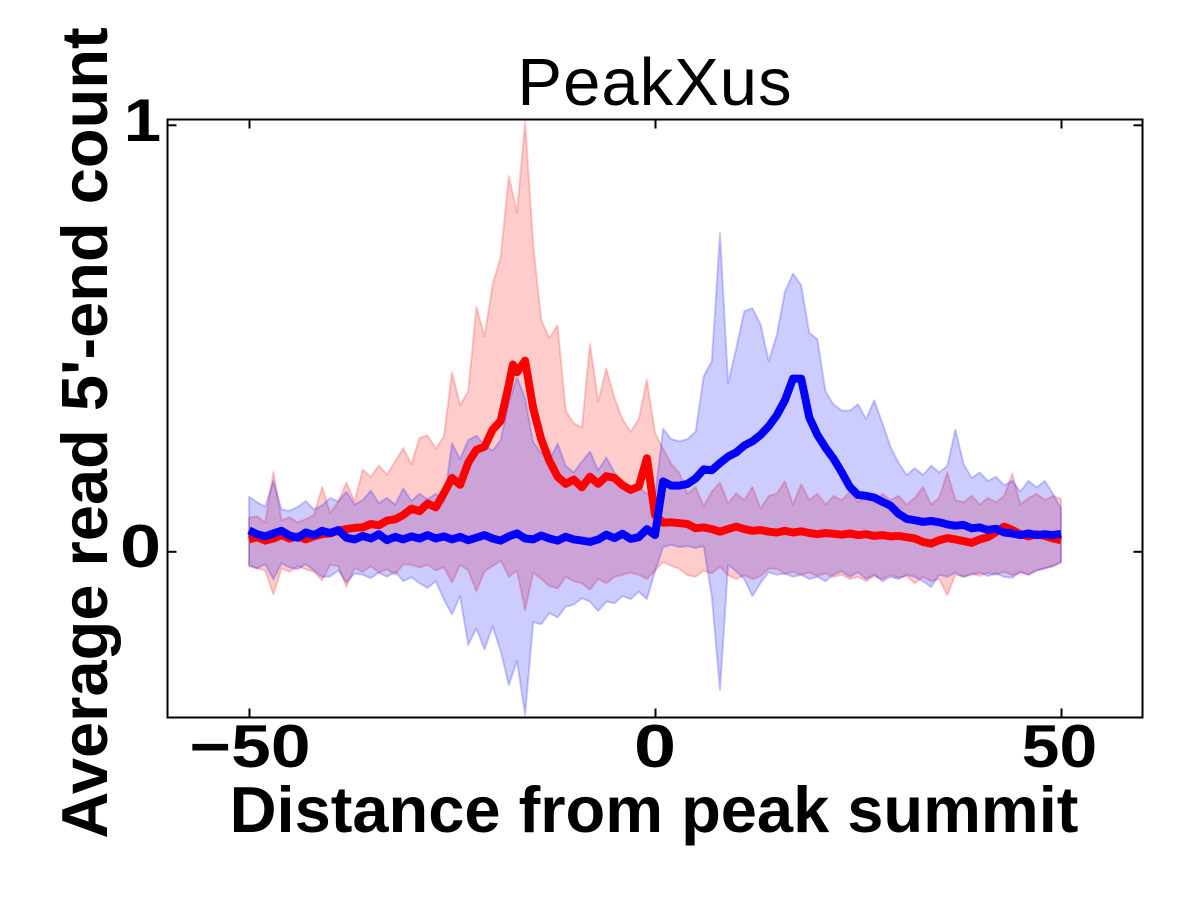 This screenshot has width=1200, height=905. What do you see at coordinates (249, 745) in the screenshot?
I see `svg-text: −50` at bounding box center [249, 745].